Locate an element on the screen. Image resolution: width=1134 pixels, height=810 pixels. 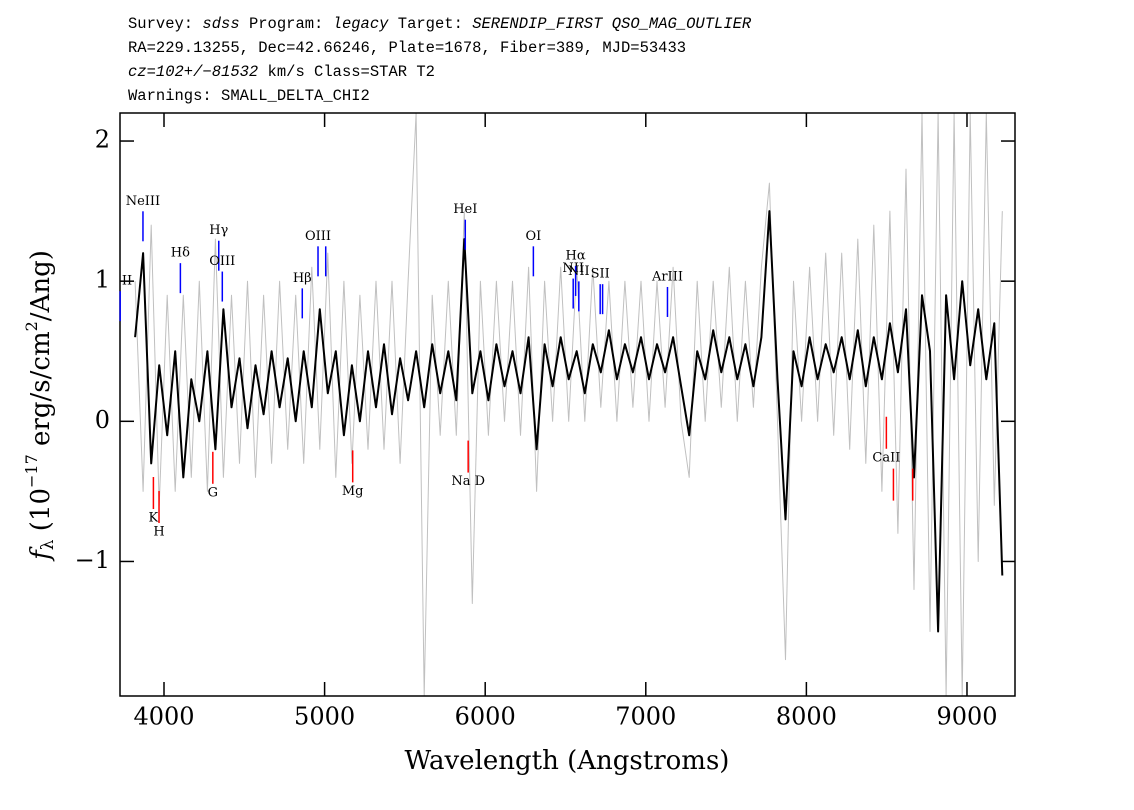
line-label: Hδ is located at coordinates (180, 253).